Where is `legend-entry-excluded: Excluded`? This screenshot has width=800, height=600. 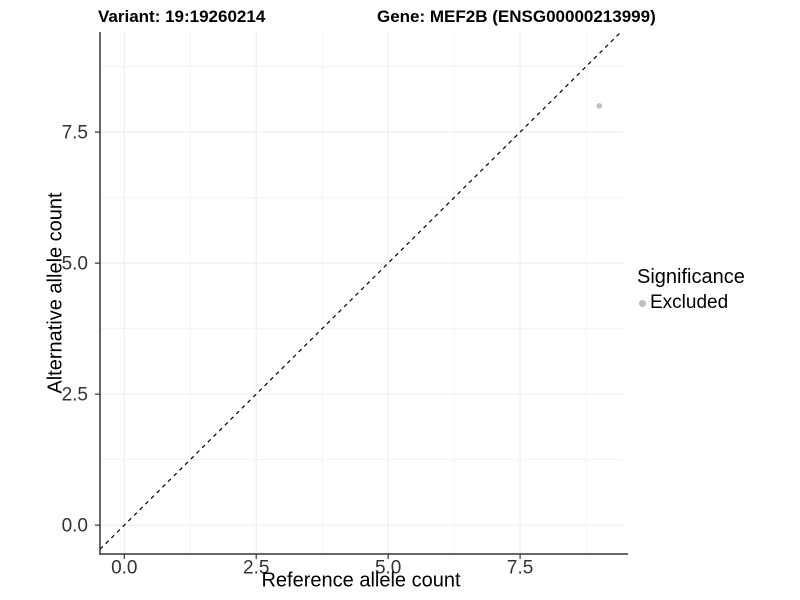 legend-entry-excluded: Excluded is located at coordinates (691, 303).